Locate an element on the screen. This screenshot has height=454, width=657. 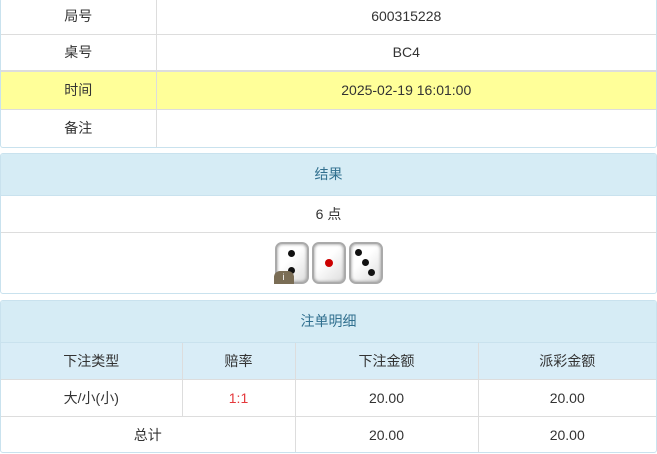
col-odds: 赔率 is located at coordinates (239, 361).